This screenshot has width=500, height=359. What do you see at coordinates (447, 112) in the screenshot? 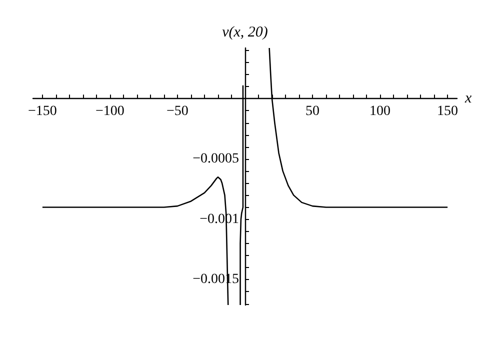
I see `x-tick-label: 150` at bounding box center [447, 112].